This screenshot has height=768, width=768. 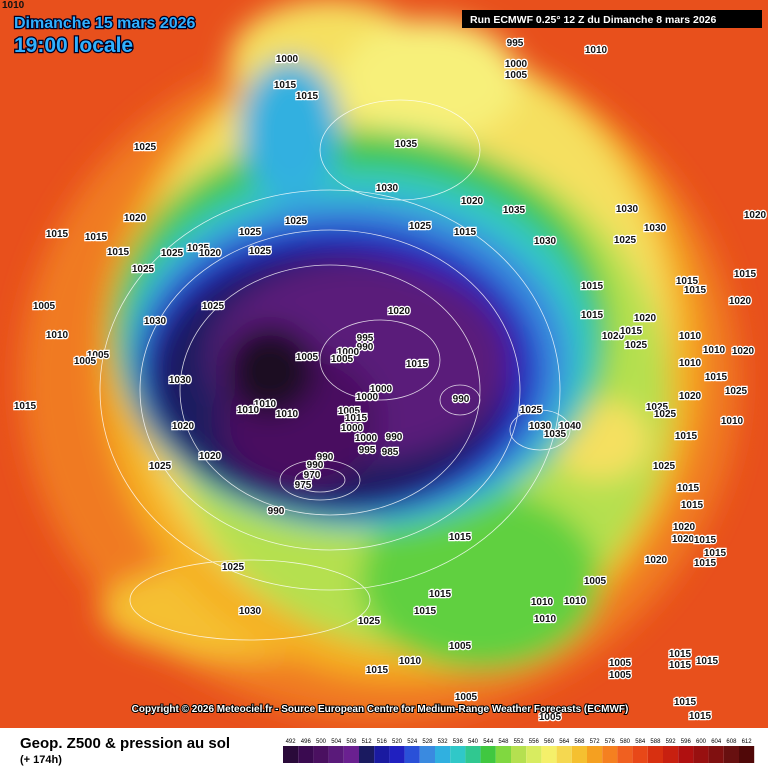 What do you see at coordinates (458, 742) in the screenshot?
I see `legend-scale-label: 536` at bounding box center [458, 742].